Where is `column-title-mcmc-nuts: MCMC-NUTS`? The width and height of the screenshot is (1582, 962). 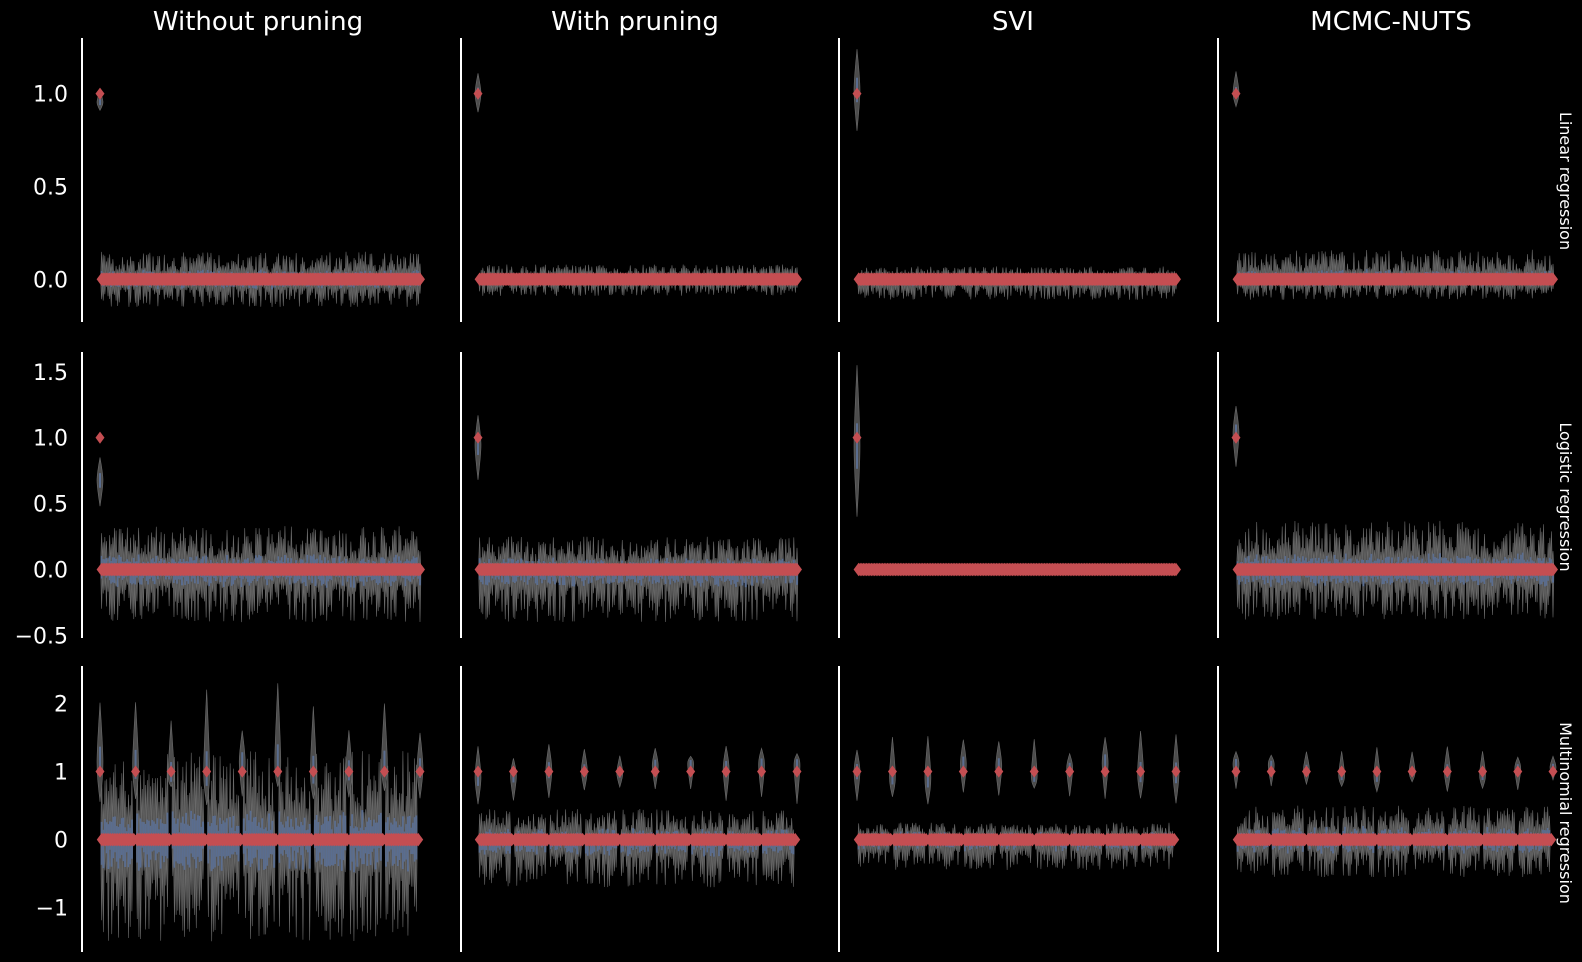 column-title-mcmc-nuts: MCMC-NUTS is located at coordinates (1390, 22).